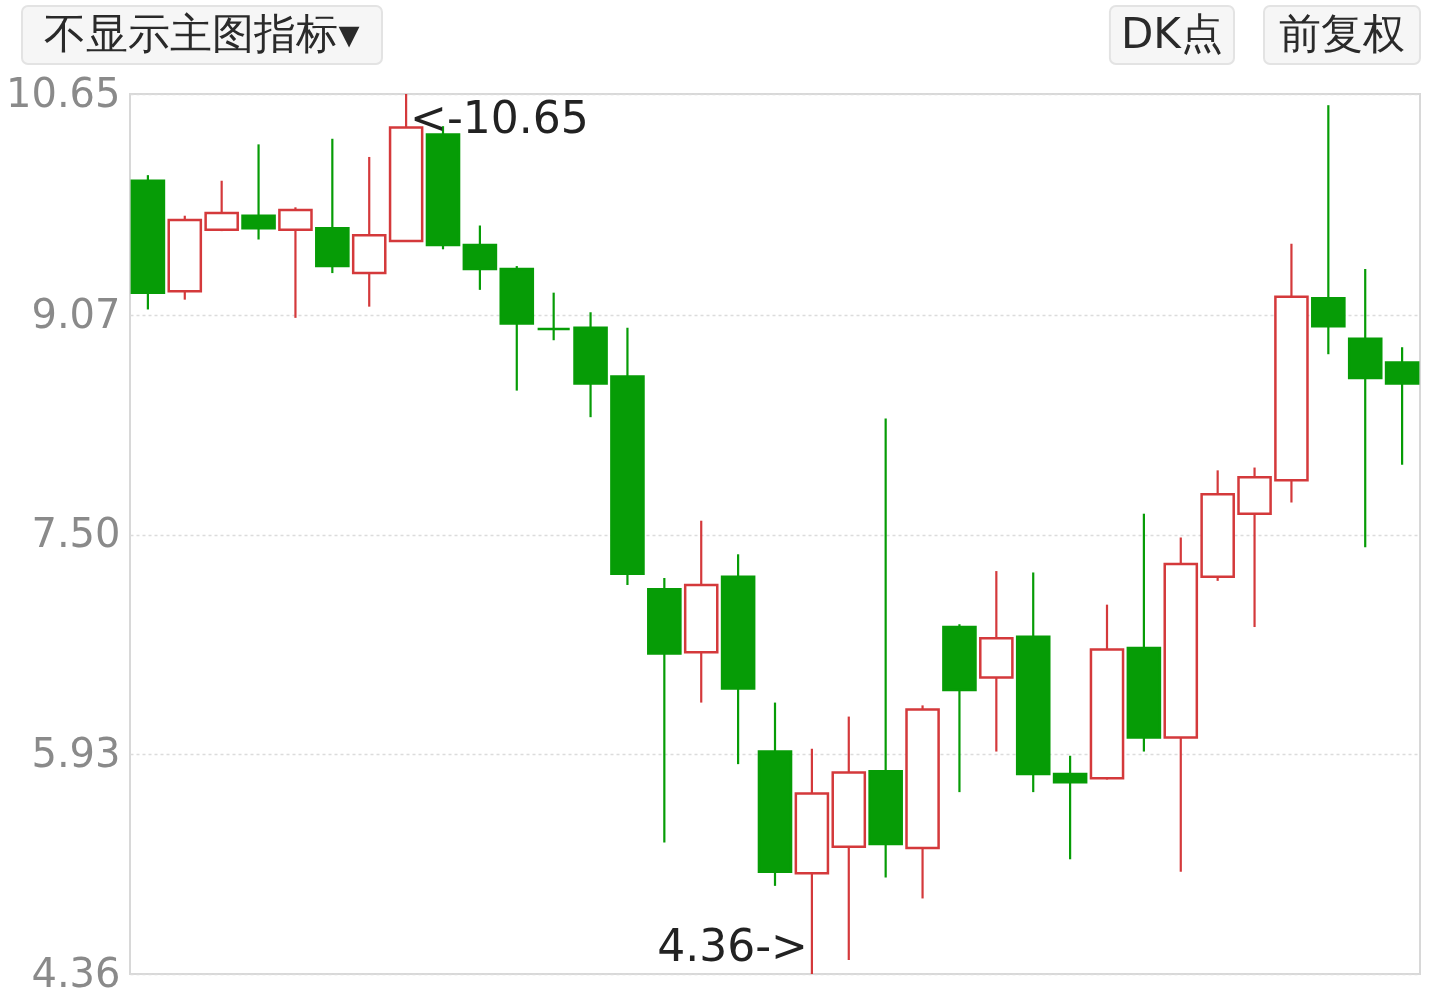 The height and width of the screenshot is (1003, 1432). Describe the element at coordinates (499, 117) in the screenshot. I see `annotation: <-10.65` at that location.